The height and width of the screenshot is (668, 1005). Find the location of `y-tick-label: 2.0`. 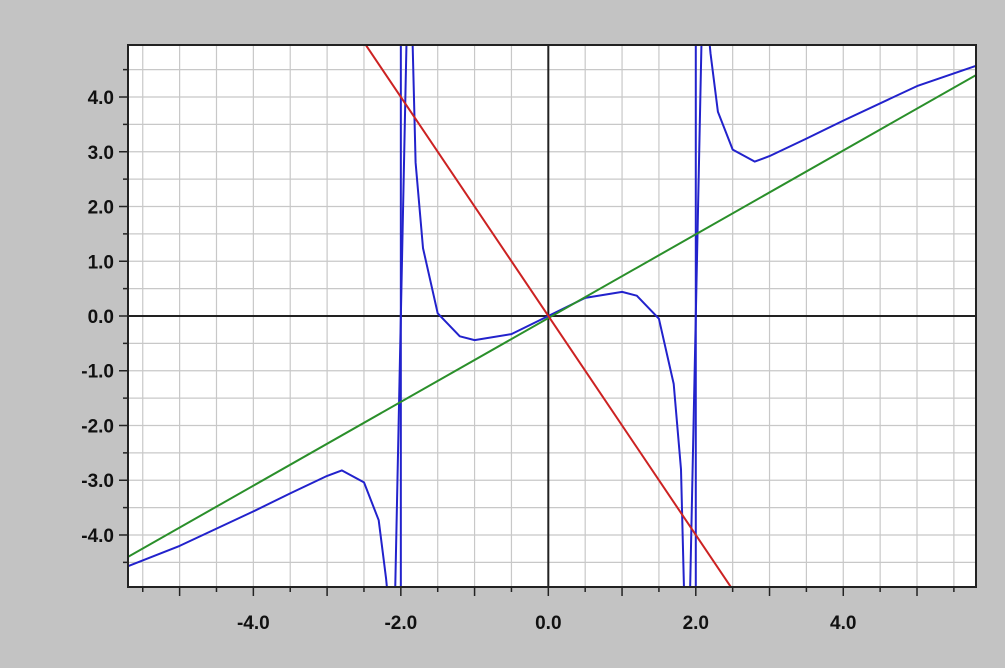

y-tick-label: 2.0 is located at coordinates (101, 208).